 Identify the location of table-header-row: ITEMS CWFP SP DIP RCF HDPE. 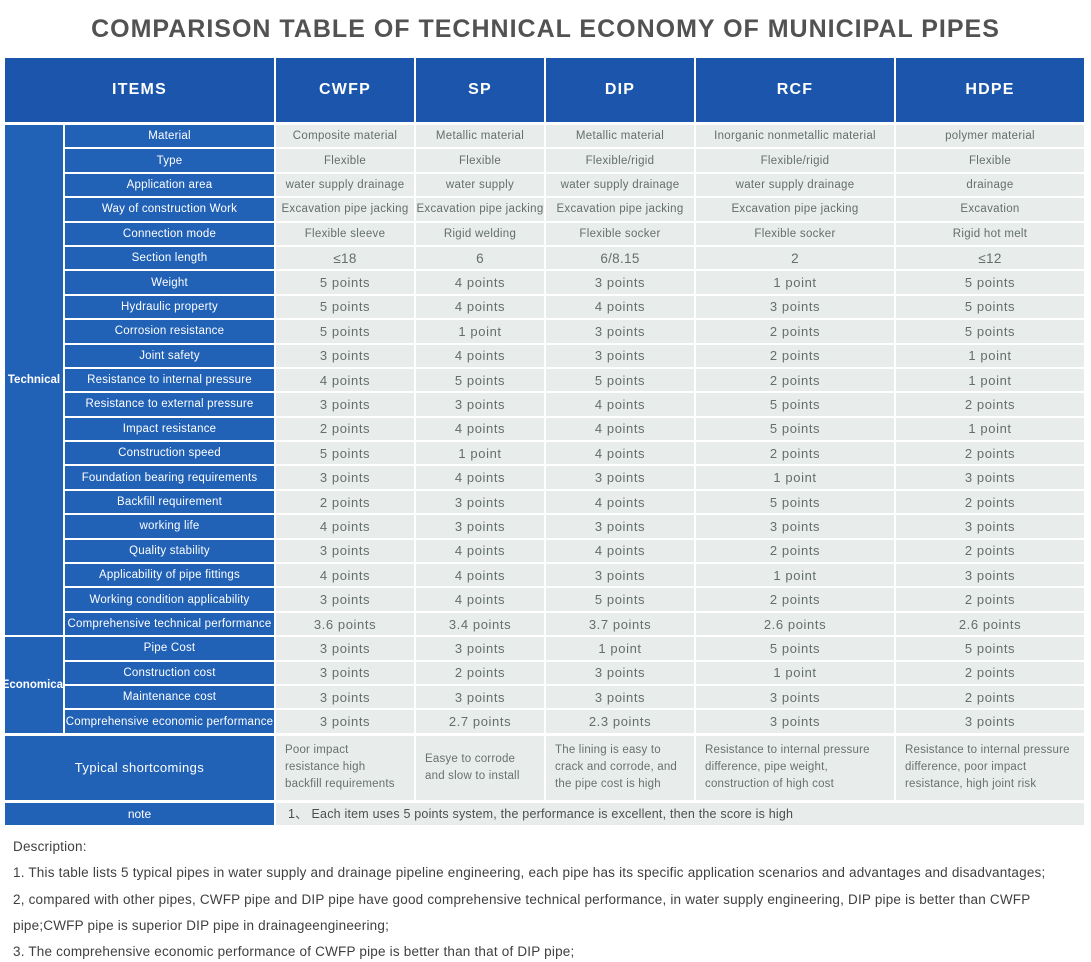
(545, 90).